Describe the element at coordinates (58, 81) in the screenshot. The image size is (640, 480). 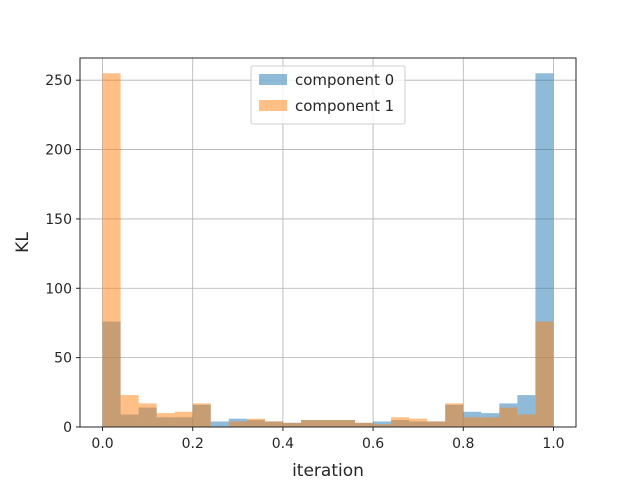
I see `y-tick-label: 250` at that location.